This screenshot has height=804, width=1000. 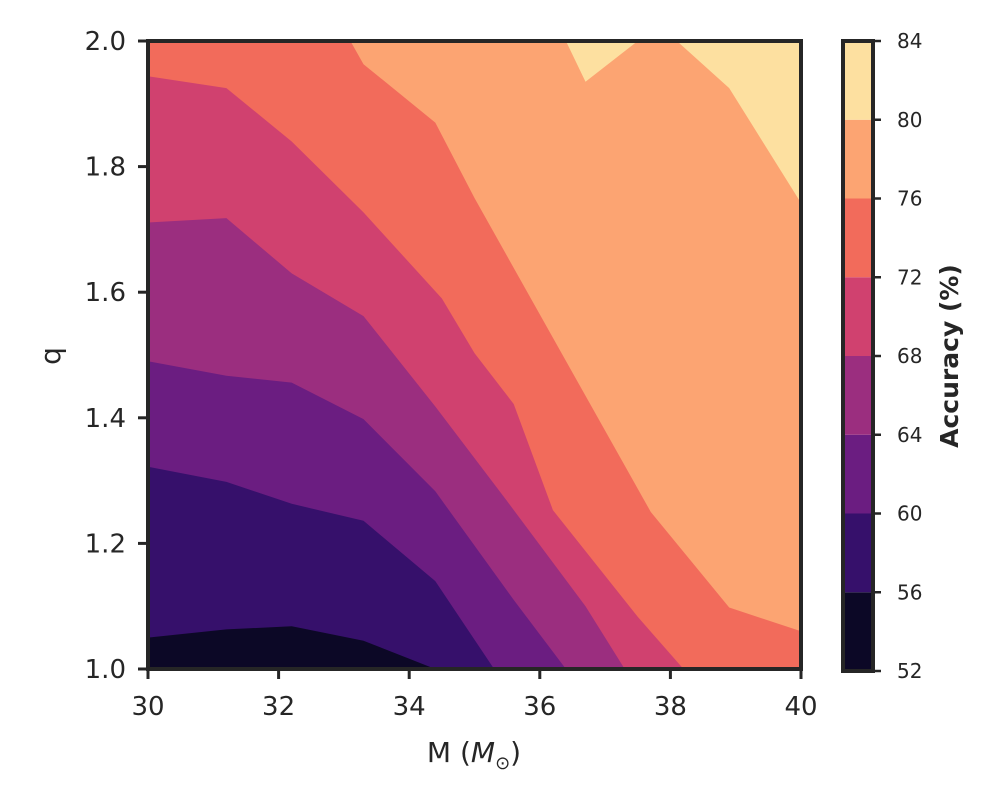 What do you see at coordinates (800, 707) in the screenshot?
I see `x-tick-label: 40` at bounding box center [800, 707].